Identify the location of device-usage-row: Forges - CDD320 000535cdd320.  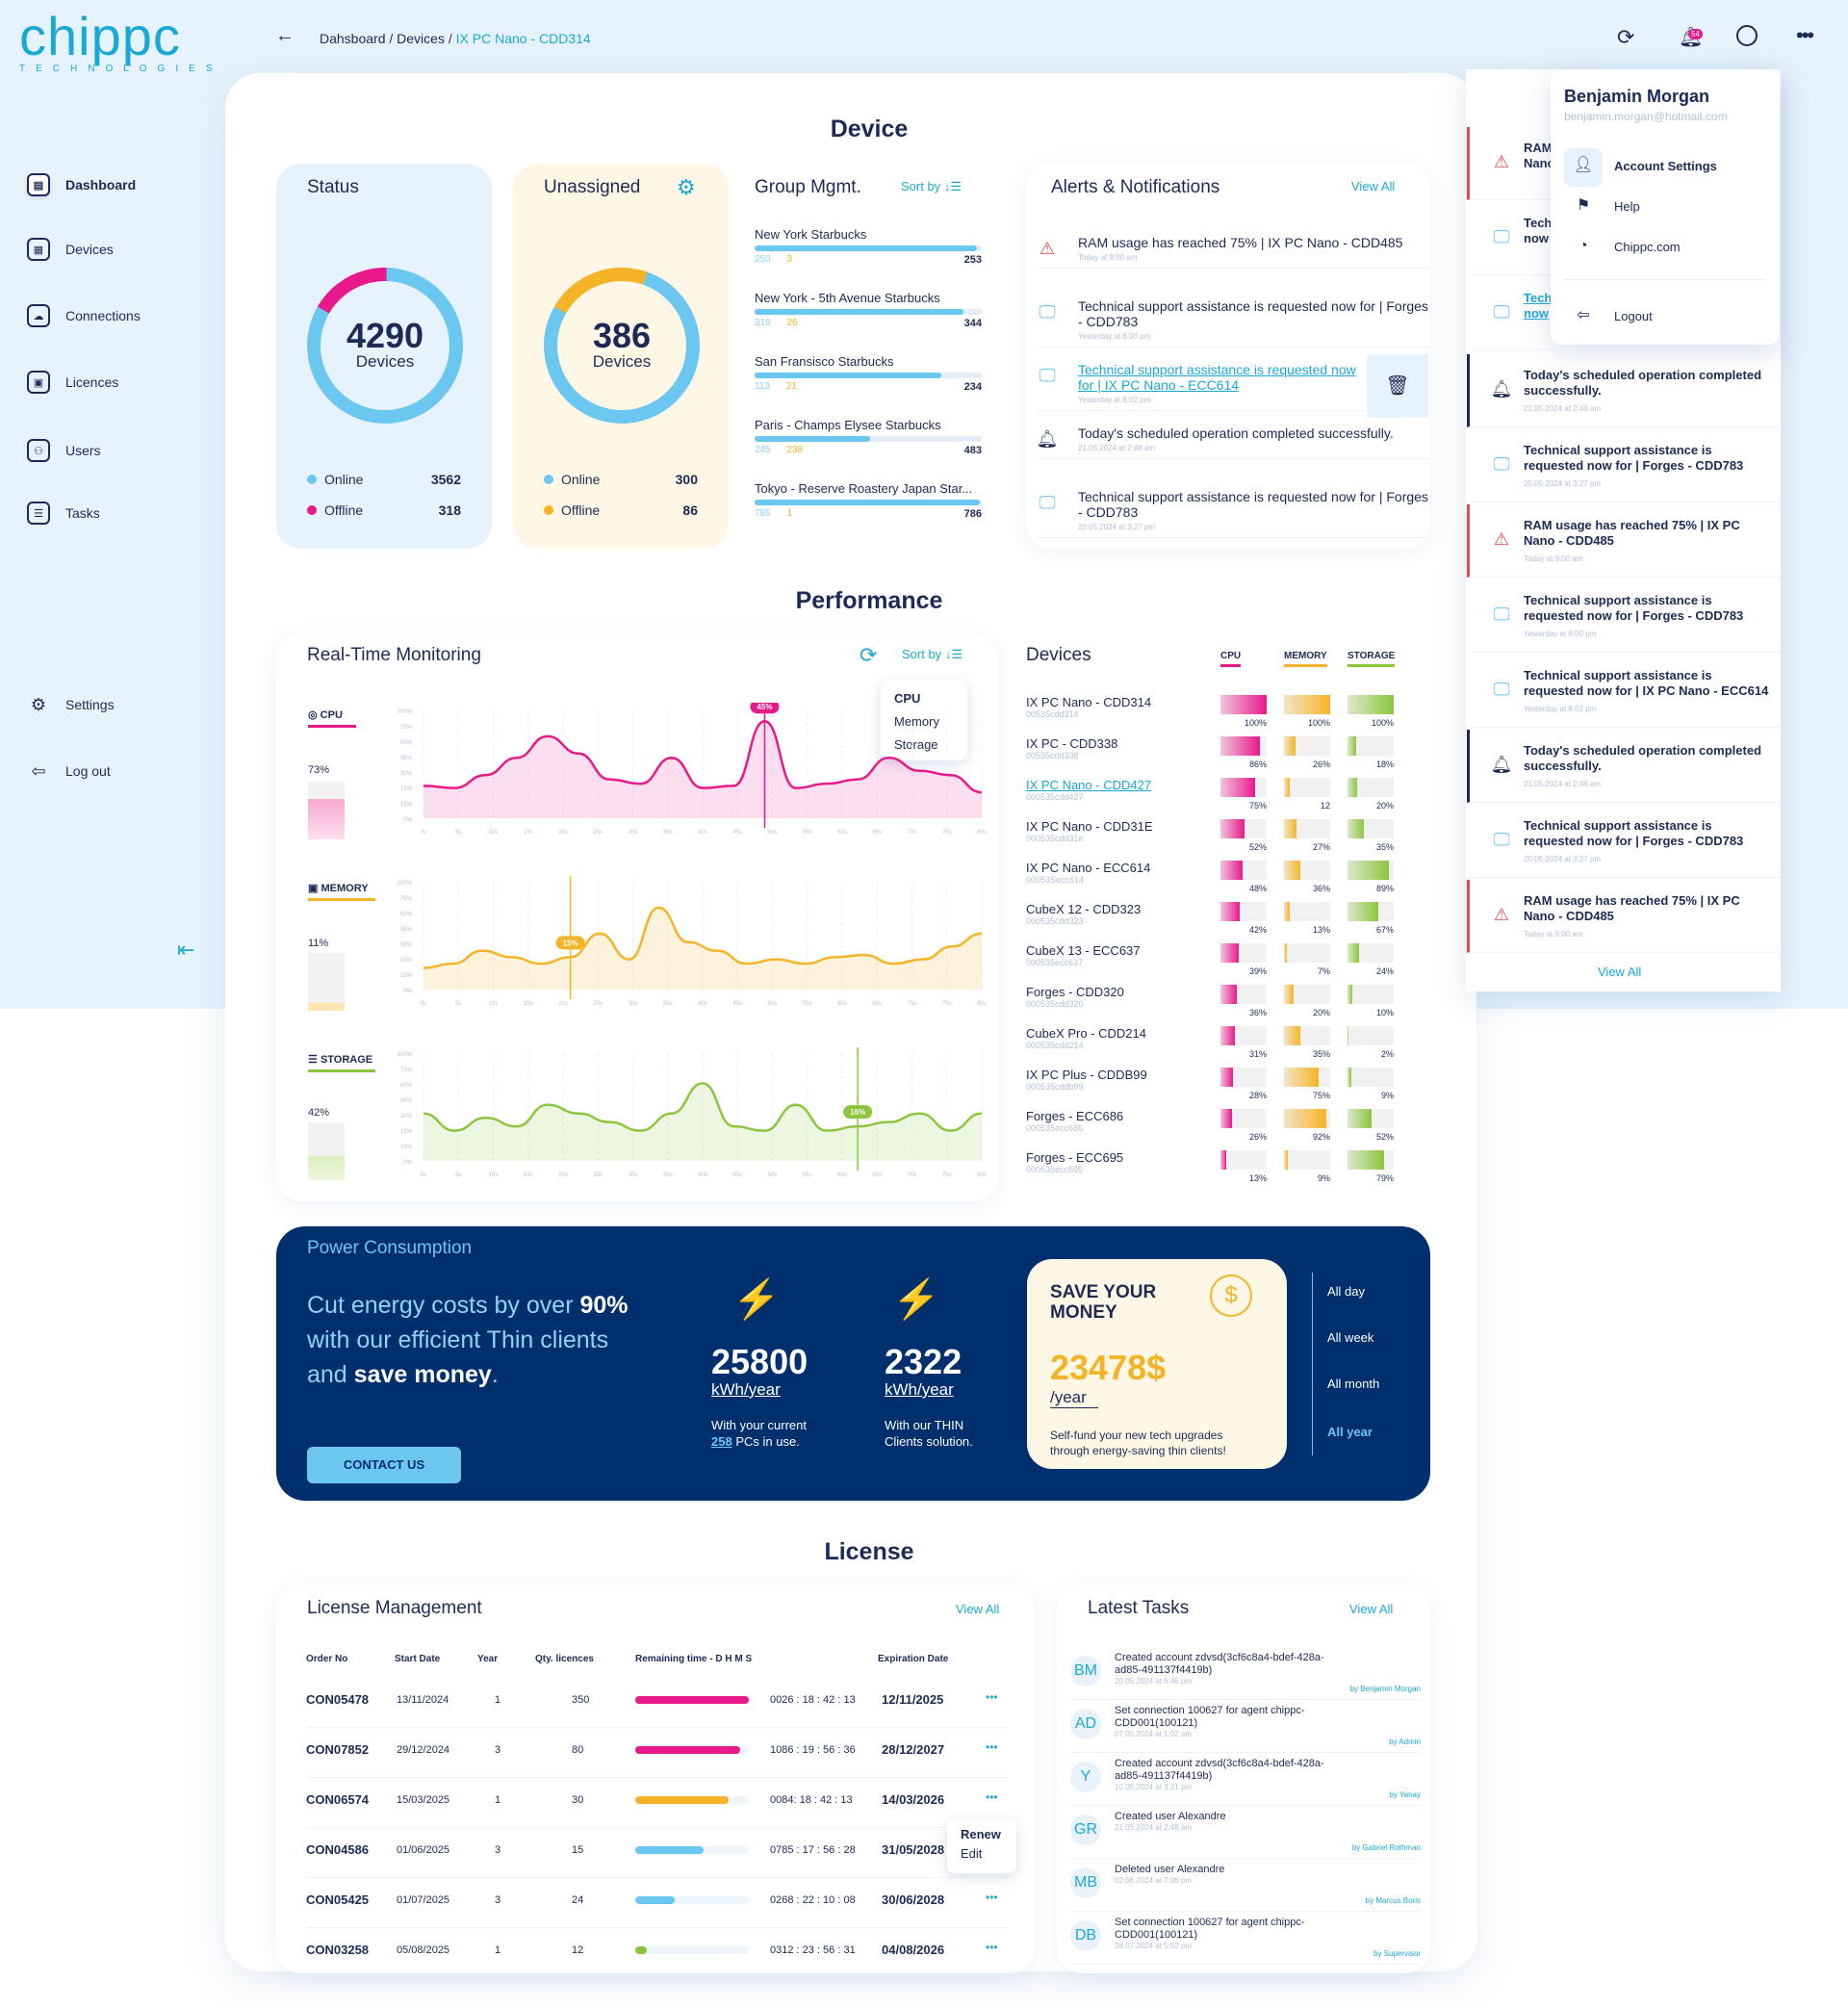
(1209, 997).